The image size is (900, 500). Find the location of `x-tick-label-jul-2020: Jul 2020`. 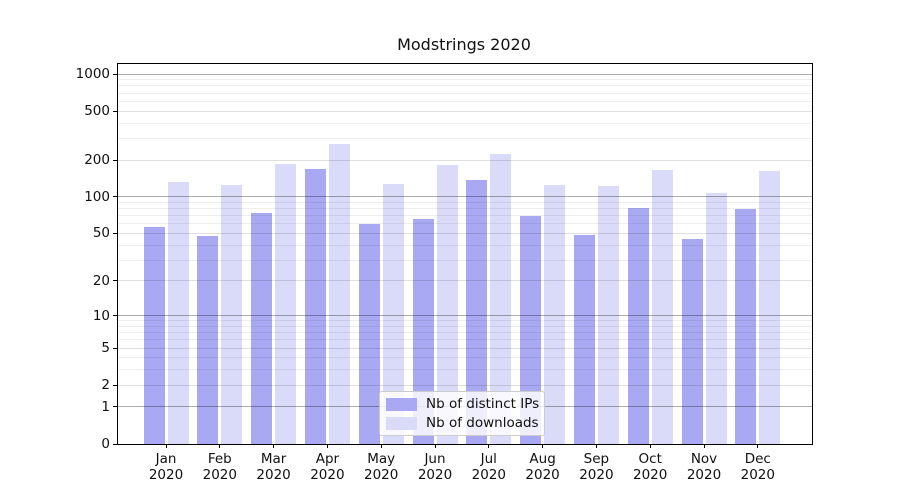

x-tick-label-jul-2020: Jul 2020 is located at coordinates (488, 467).